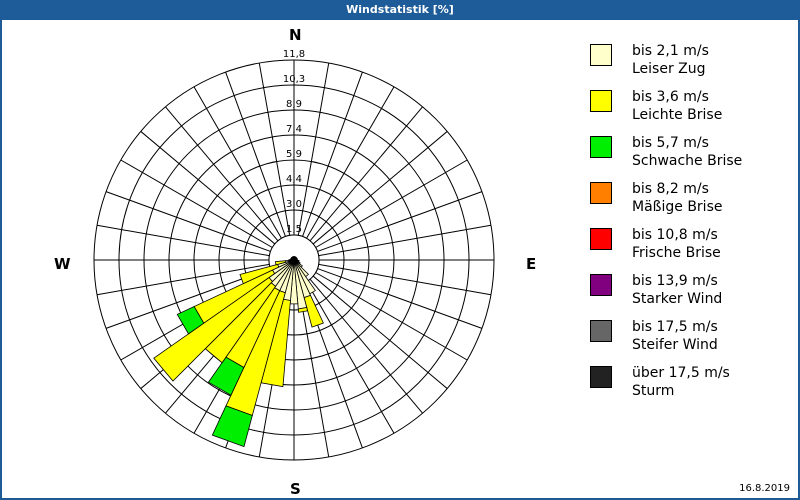  What do you see at coordinates (294, 104) in the screenshot?
I see `ring-label: 8,9` at bounding box center [294, 104].